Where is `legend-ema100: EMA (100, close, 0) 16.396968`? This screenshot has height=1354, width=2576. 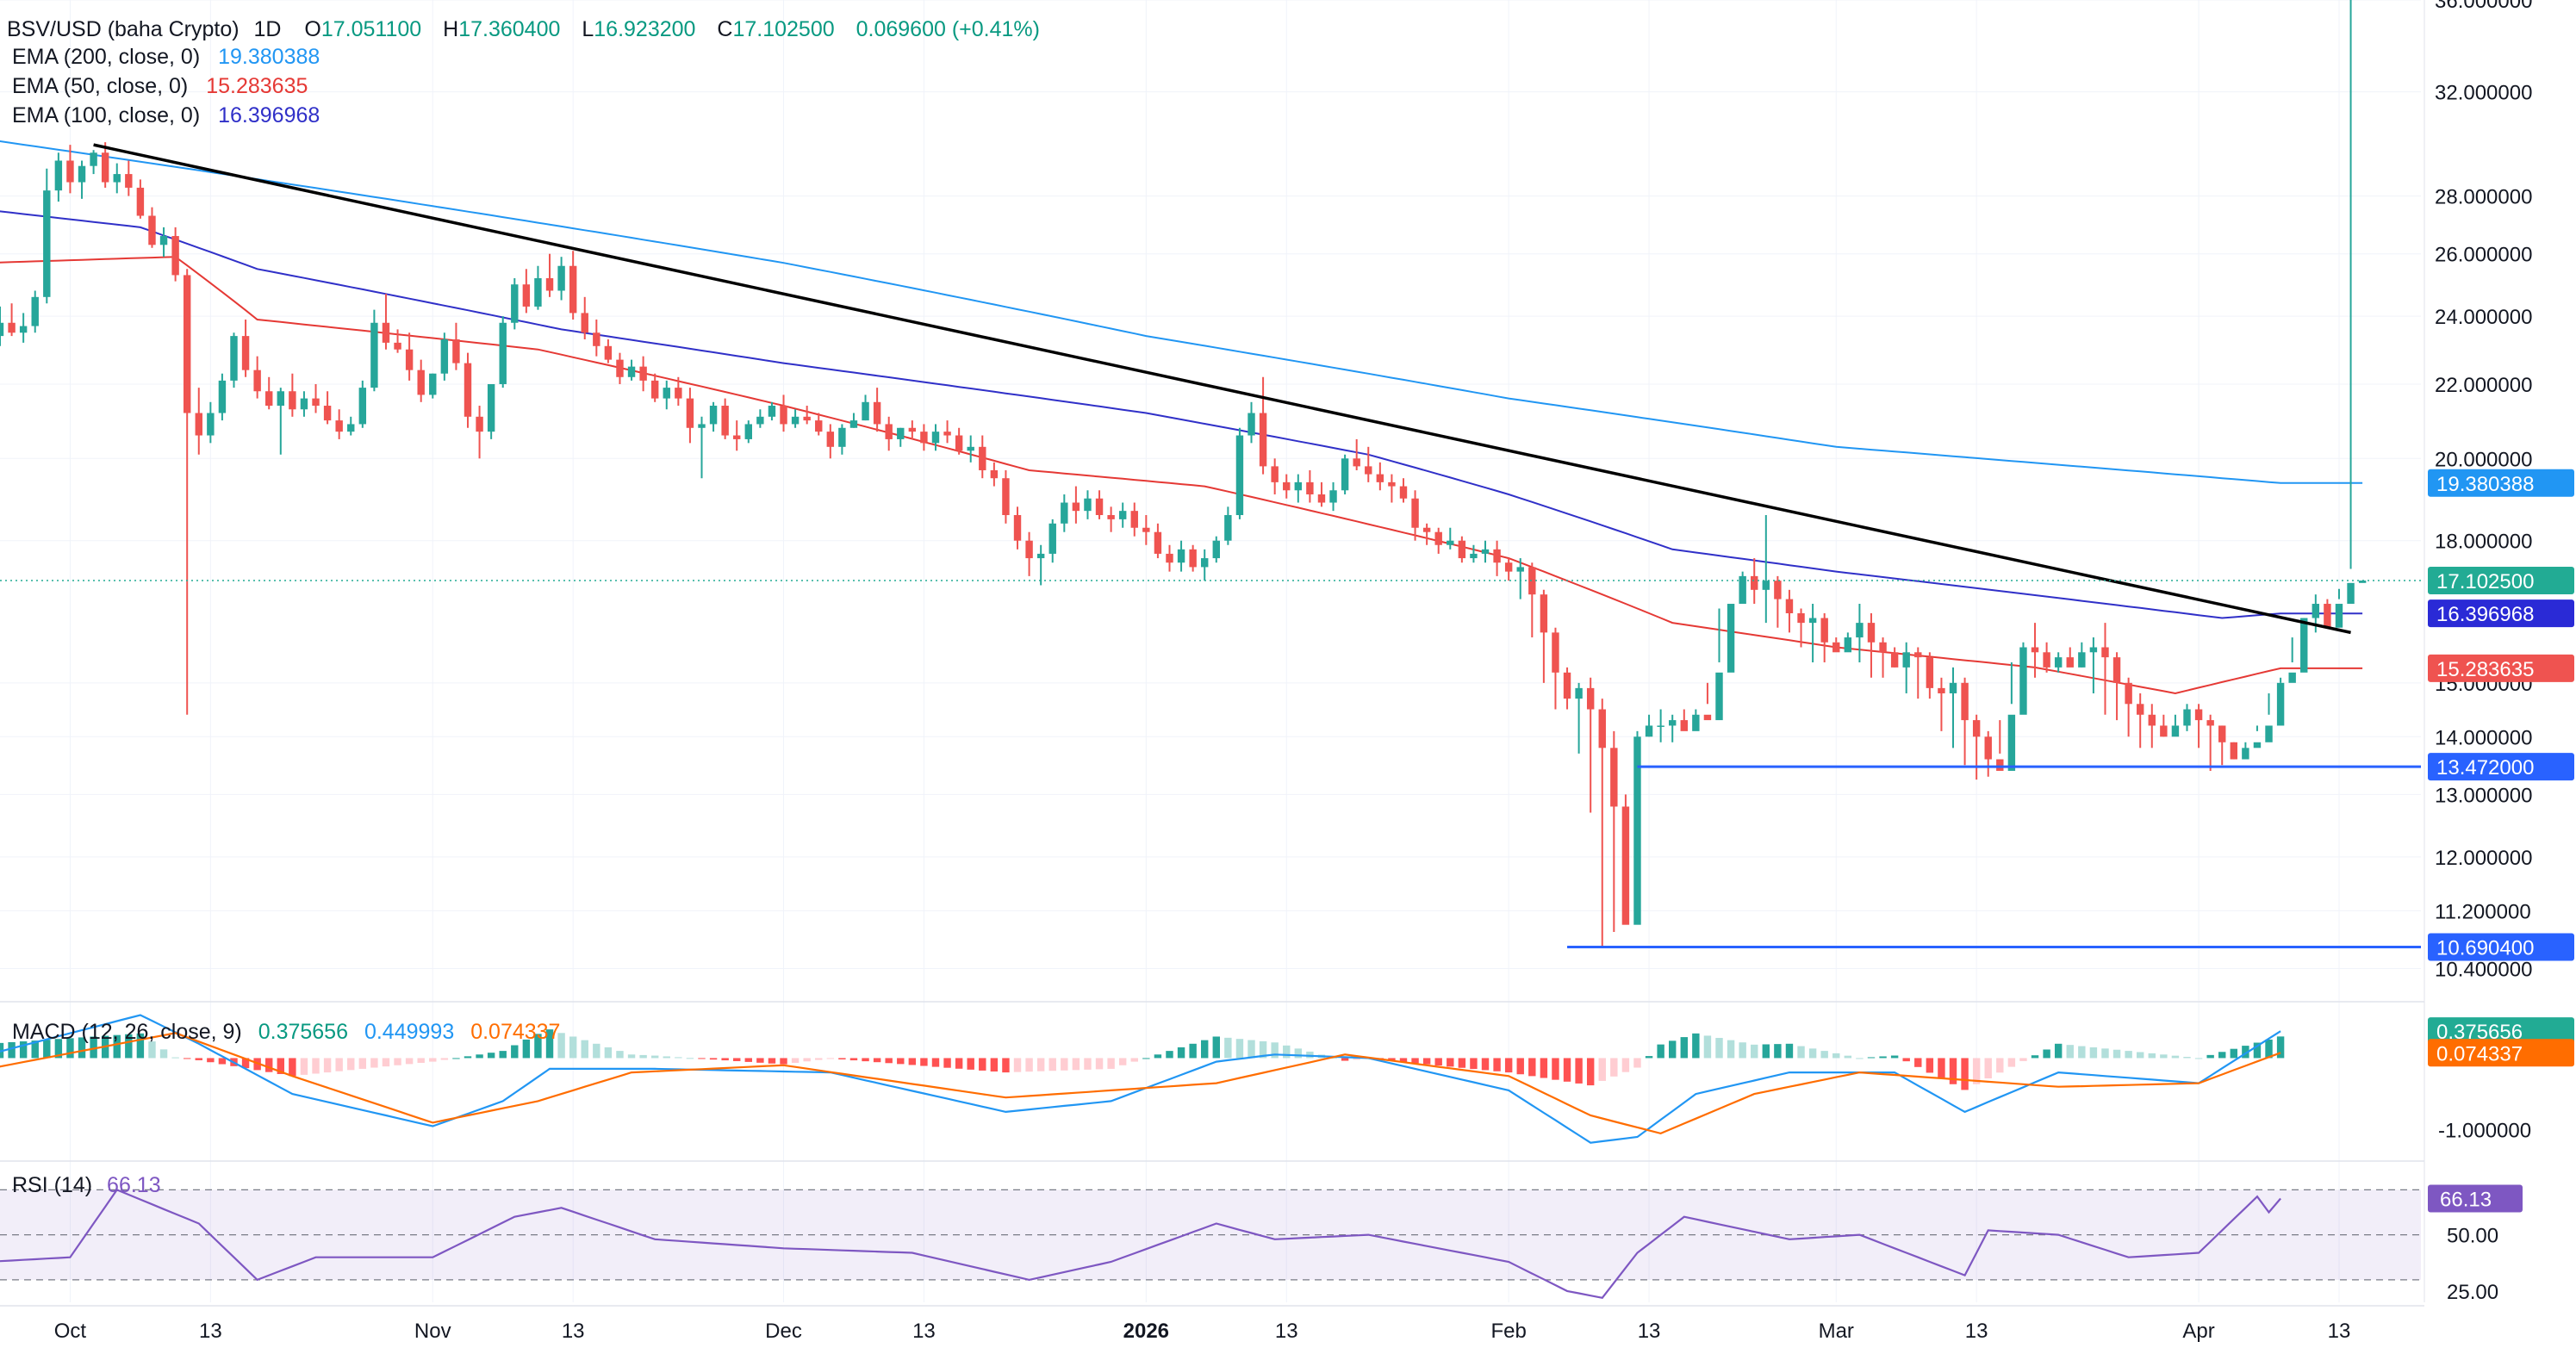
legend-ema100: EMA (100, close, 0) 16.396968 is located at coordinates (166, 115).